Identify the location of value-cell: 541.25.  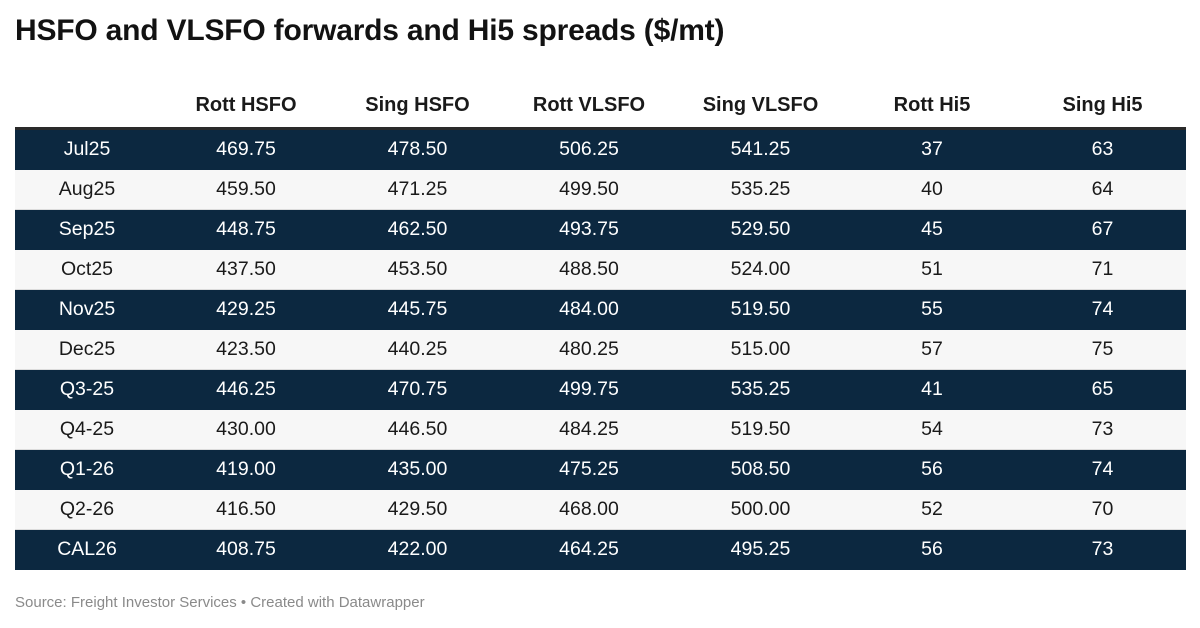
(760, 149).